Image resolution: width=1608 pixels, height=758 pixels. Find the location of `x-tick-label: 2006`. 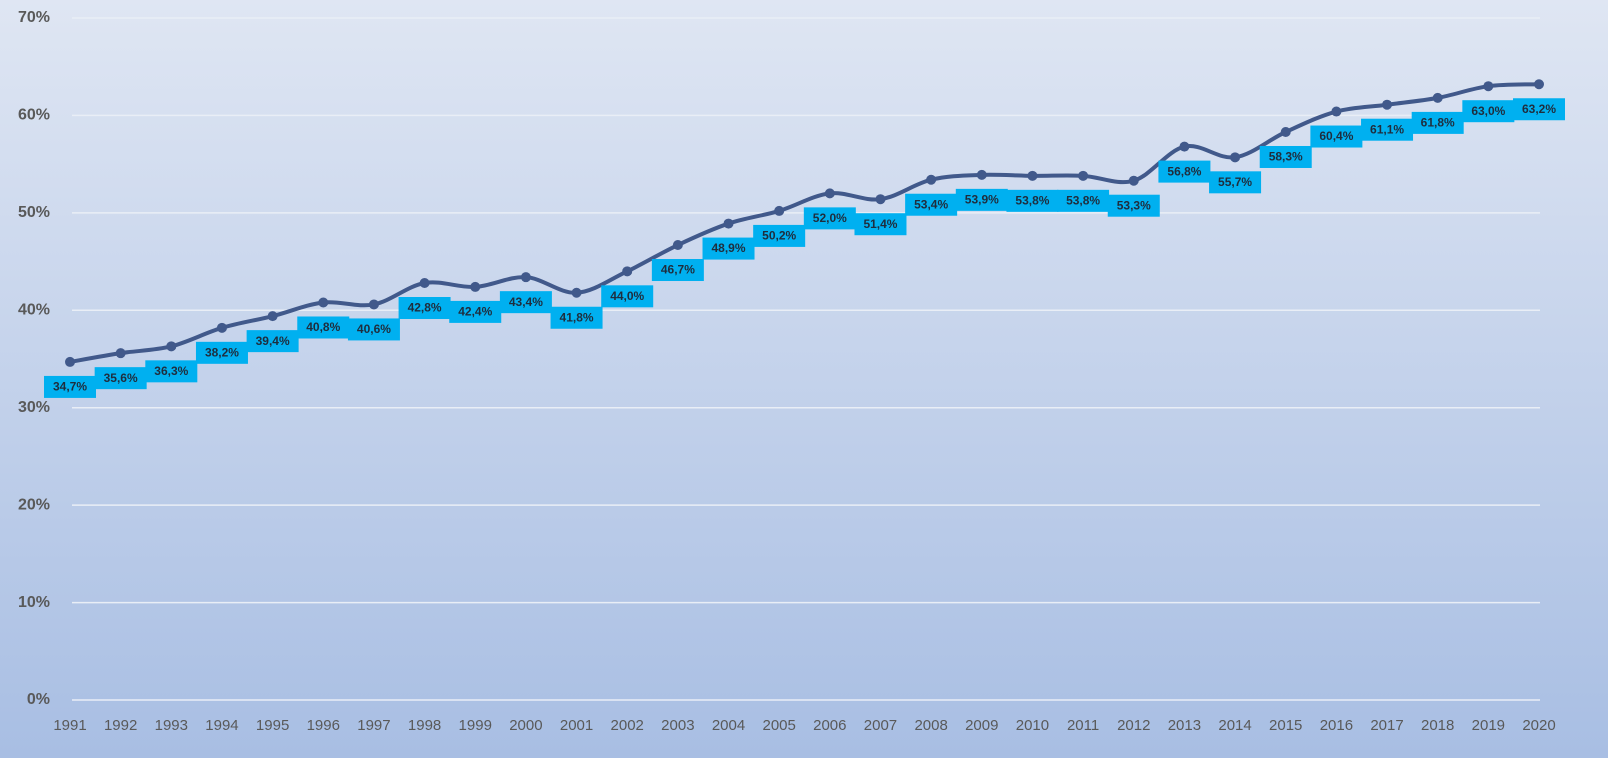

x-tick-label: 2006 is located at coordinates (829, 725).